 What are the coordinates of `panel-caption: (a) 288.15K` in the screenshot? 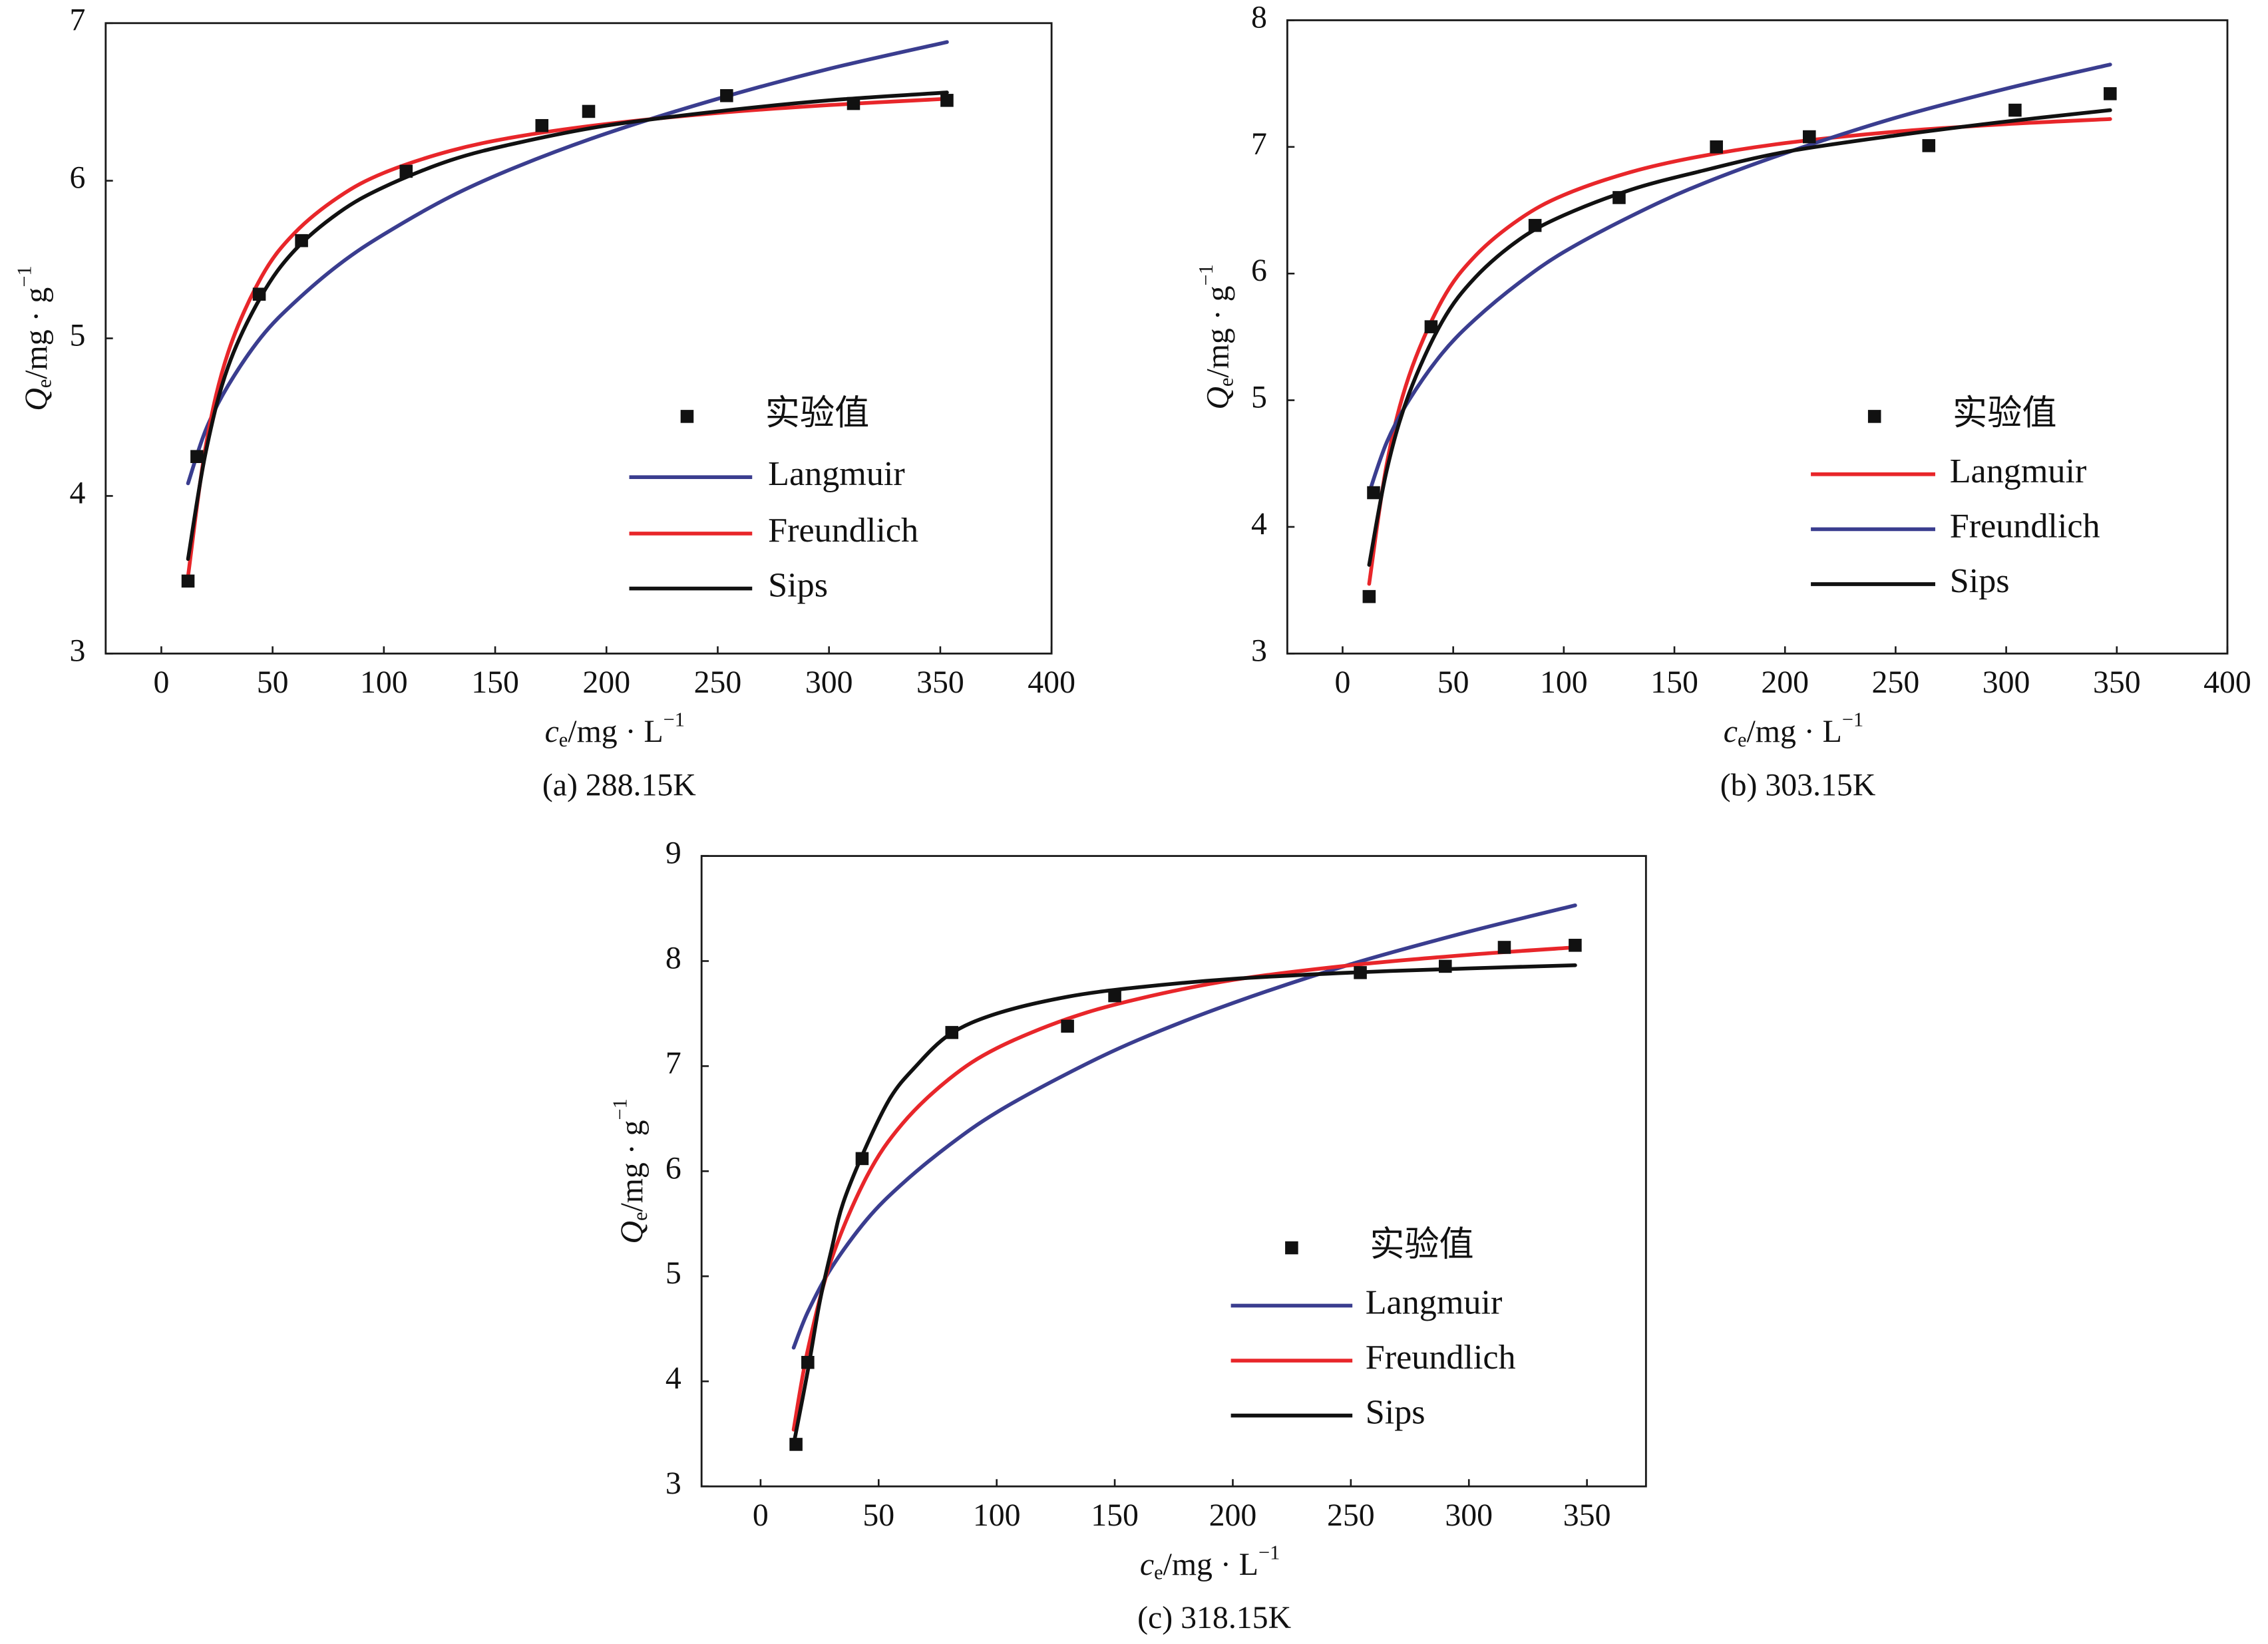 It's located at (619, 784).